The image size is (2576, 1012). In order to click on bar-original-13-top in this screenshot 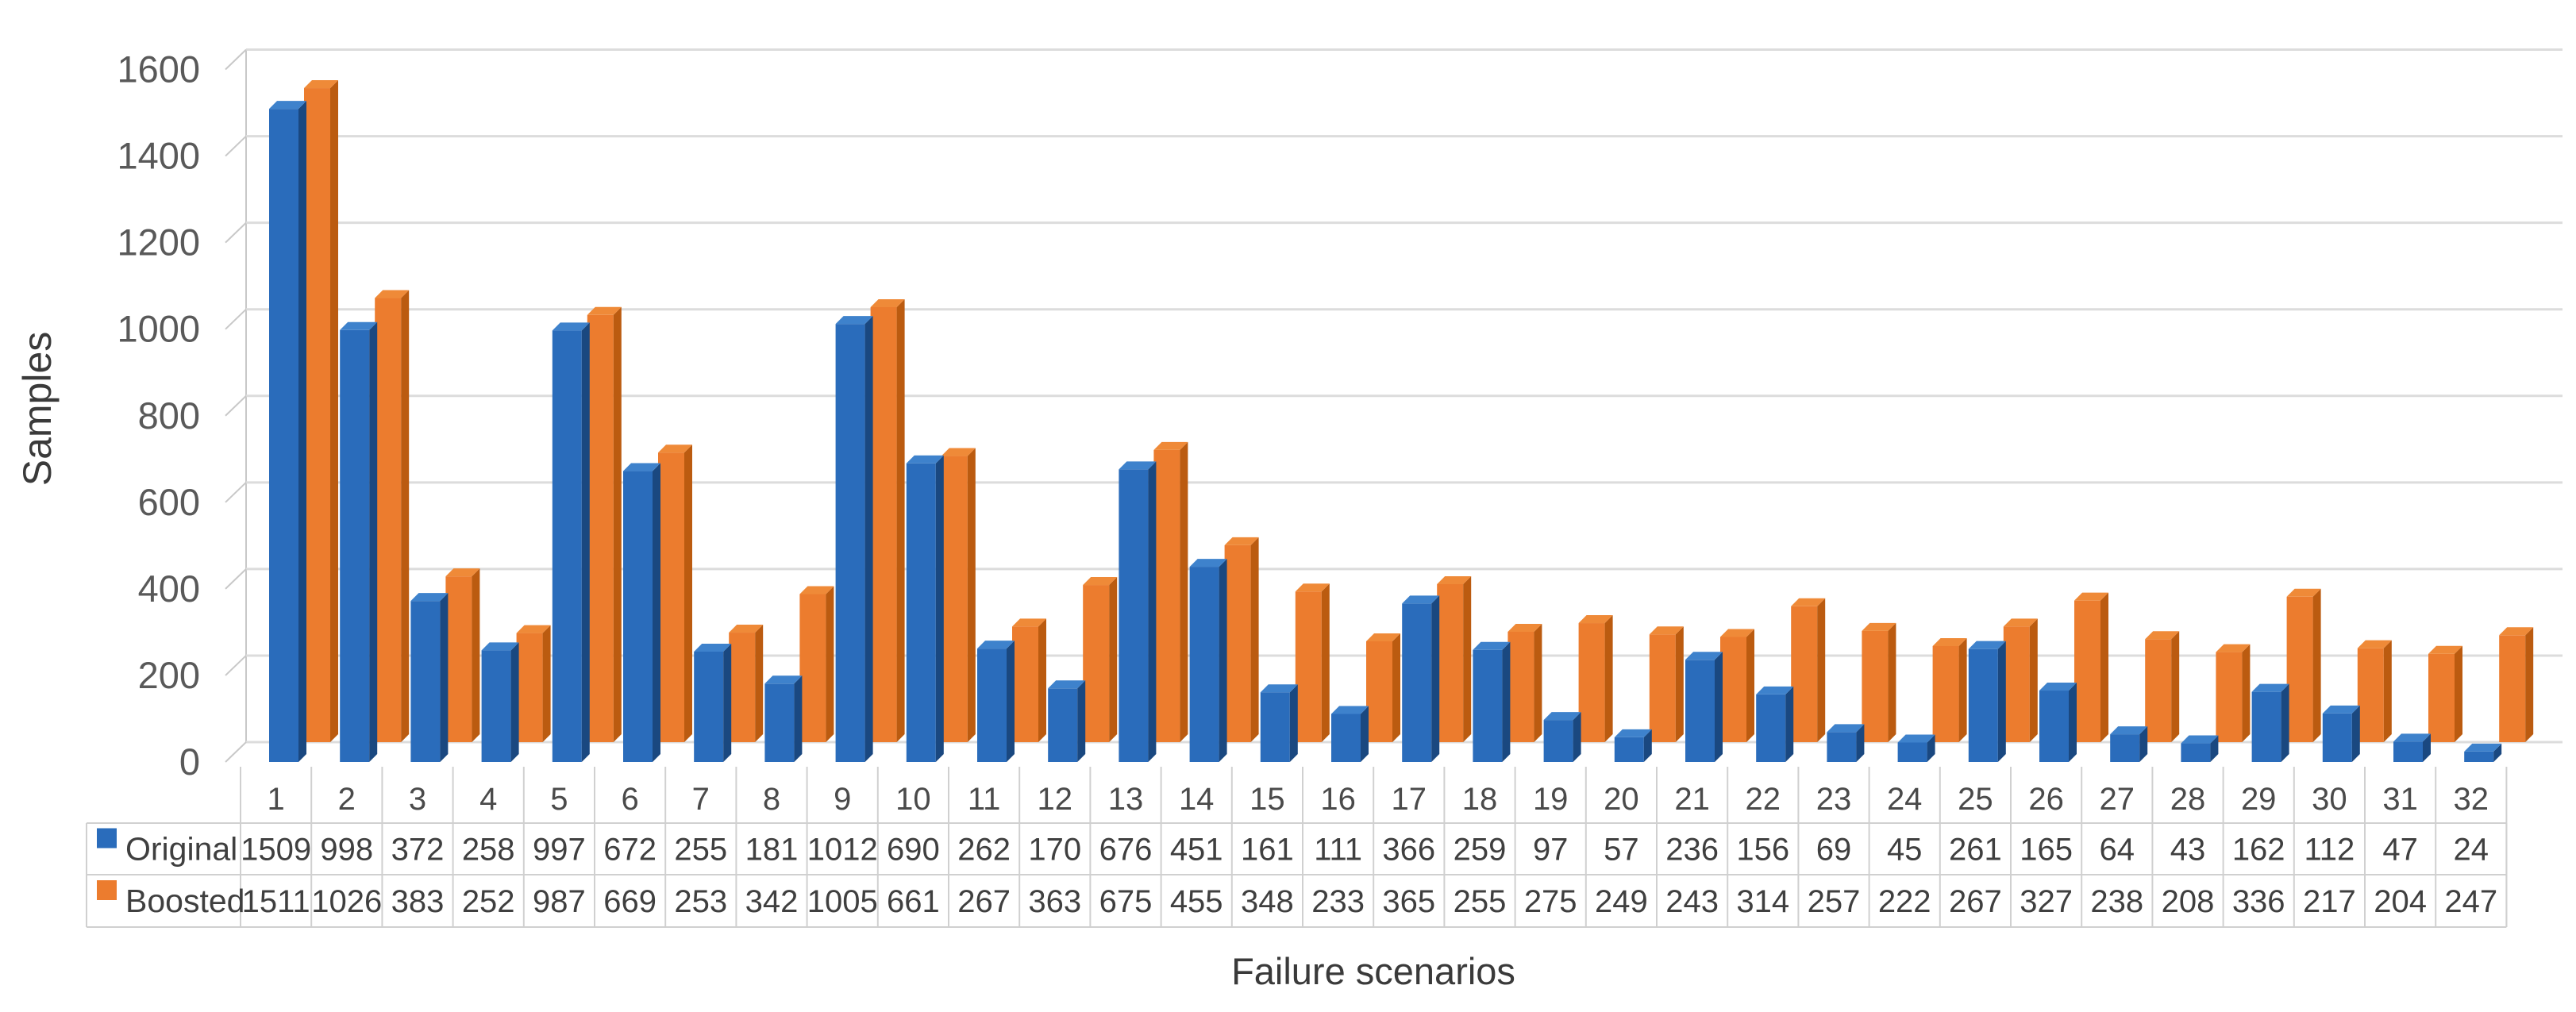, I will do `click(1138, 465)`.